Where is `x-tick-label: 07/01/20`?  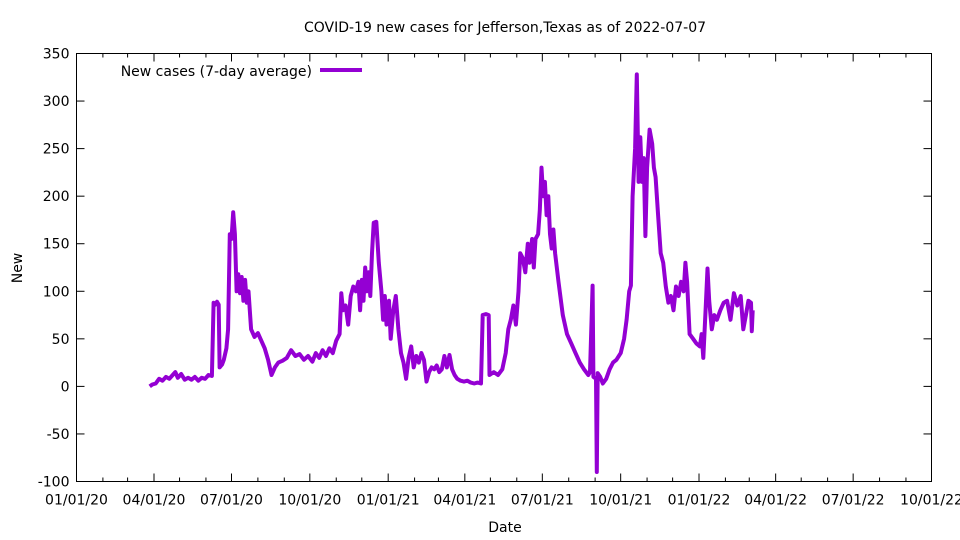
x-tick-label: 07/01/20 is located at coordinates (231, 501).